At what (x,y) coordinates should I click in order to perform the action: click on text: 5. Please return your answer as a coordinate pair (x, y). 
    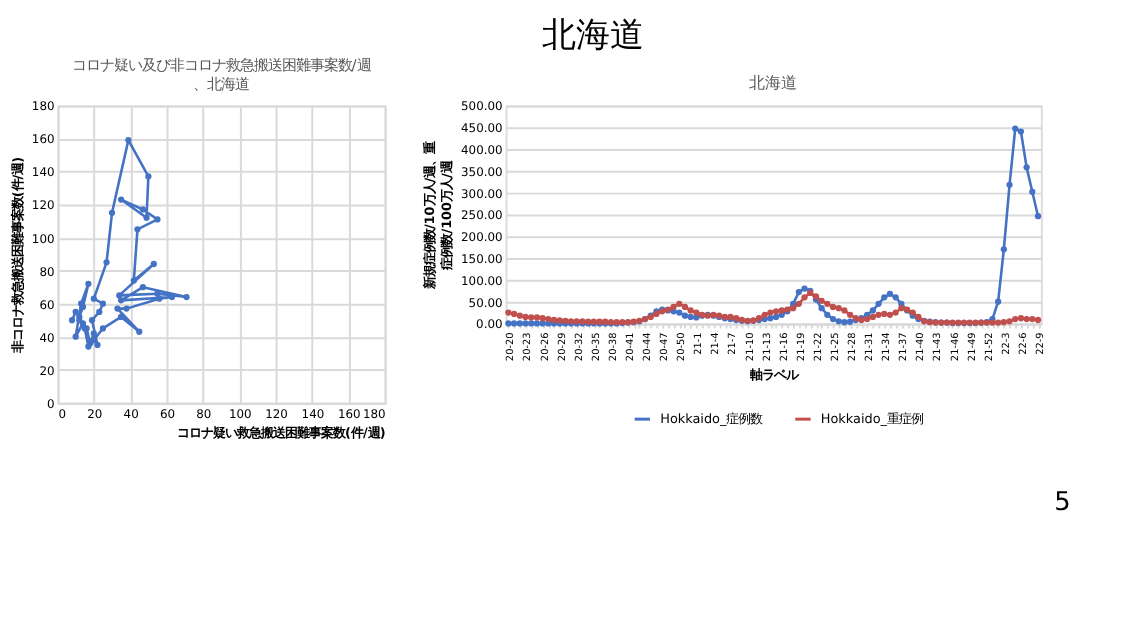
    Looking at the image, I should click on (1062, 502).